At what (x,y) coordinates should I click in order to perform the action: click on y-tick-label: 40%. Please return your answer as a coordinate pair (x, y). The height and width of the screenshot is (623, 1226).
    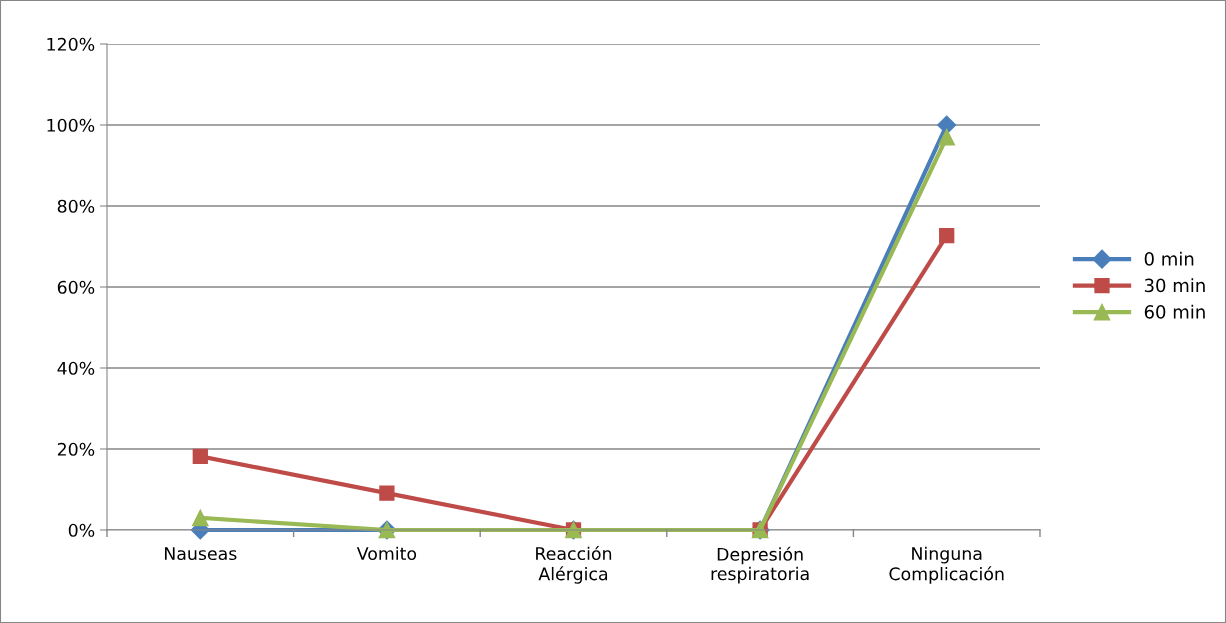
    Looking at the image, I should click on (76, 368).